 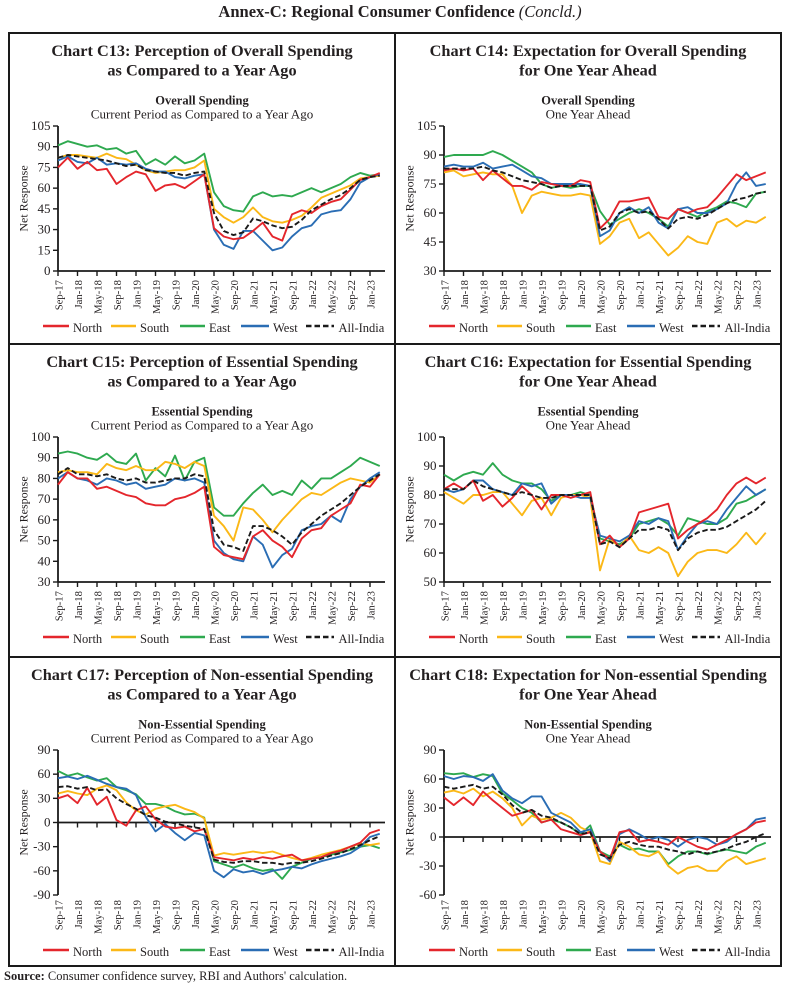 I want to click on svg-text: Jan-23, so click(x=372, y=914).